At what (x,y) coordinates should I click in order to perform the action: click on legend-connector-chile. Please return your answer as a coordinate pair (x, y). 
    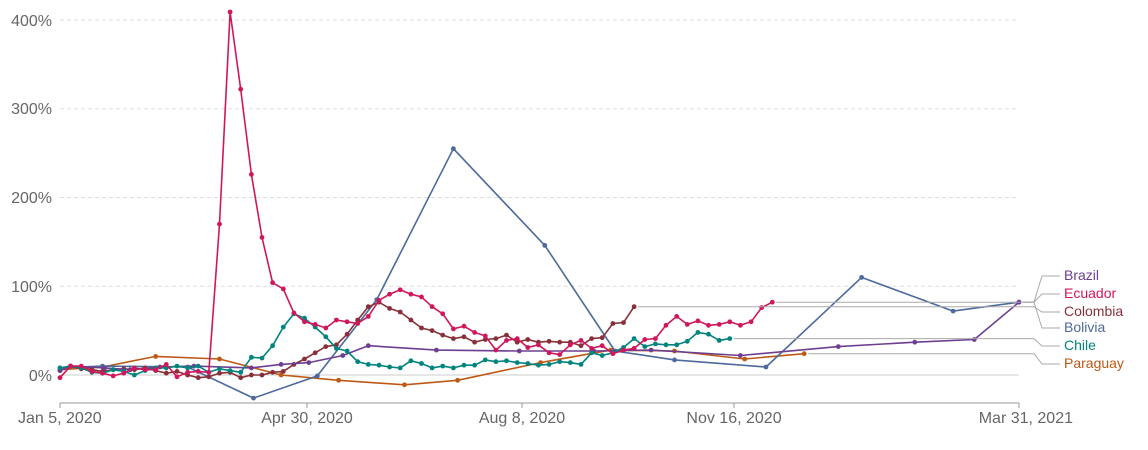
    Looking at the image, I should click on (896, 342).